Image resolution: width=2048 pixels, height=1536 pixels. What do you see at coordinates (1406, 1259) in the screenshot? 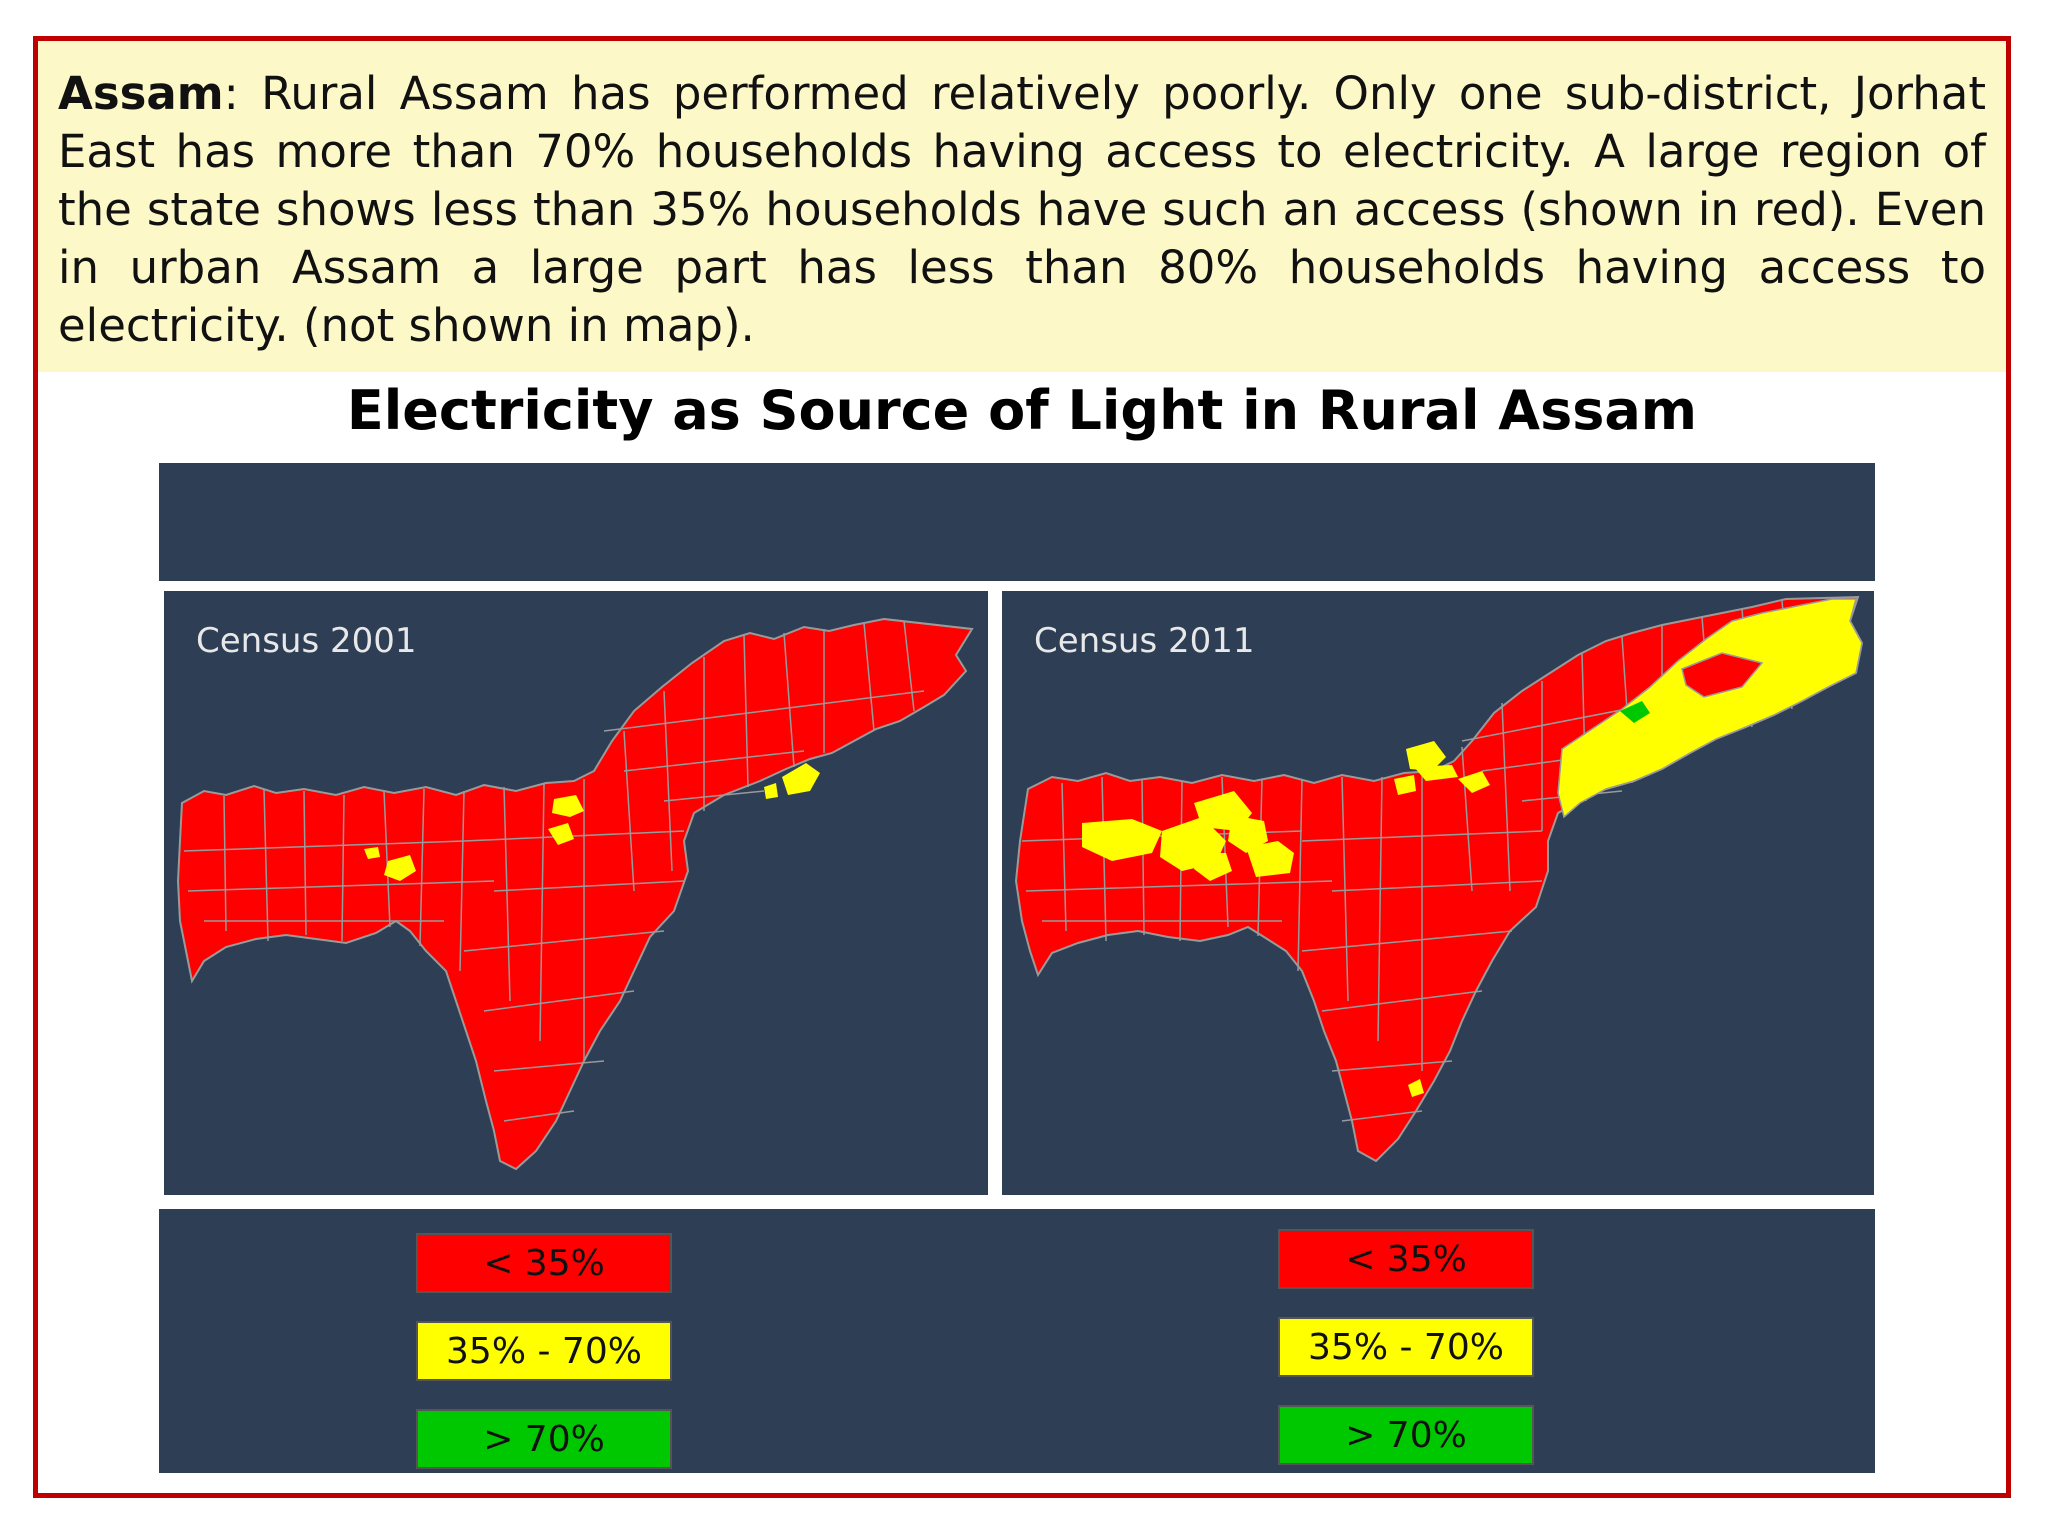
I see `legend-low-right: < 35%` at bounding box center [1406, 1259].